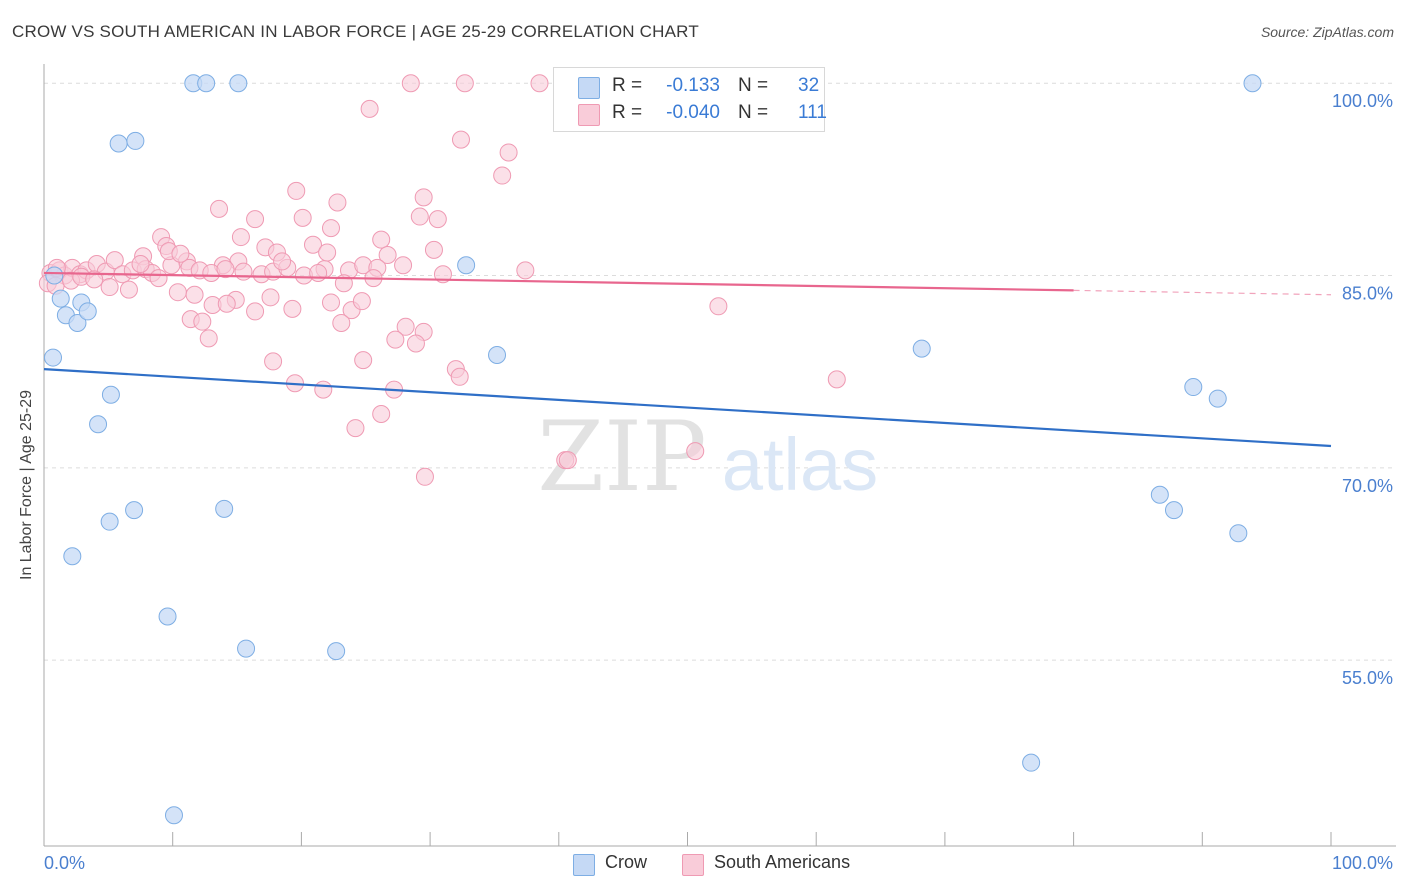 This screenshot has width=1406, height=892. I want to click on y-tick-label: 100.0%, so click(1362, 101).